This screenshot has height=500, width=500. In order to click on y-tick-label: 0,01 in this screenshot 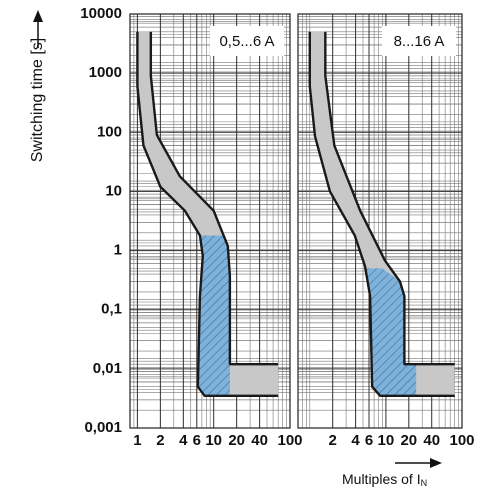, I will do `click(107, 368)`.